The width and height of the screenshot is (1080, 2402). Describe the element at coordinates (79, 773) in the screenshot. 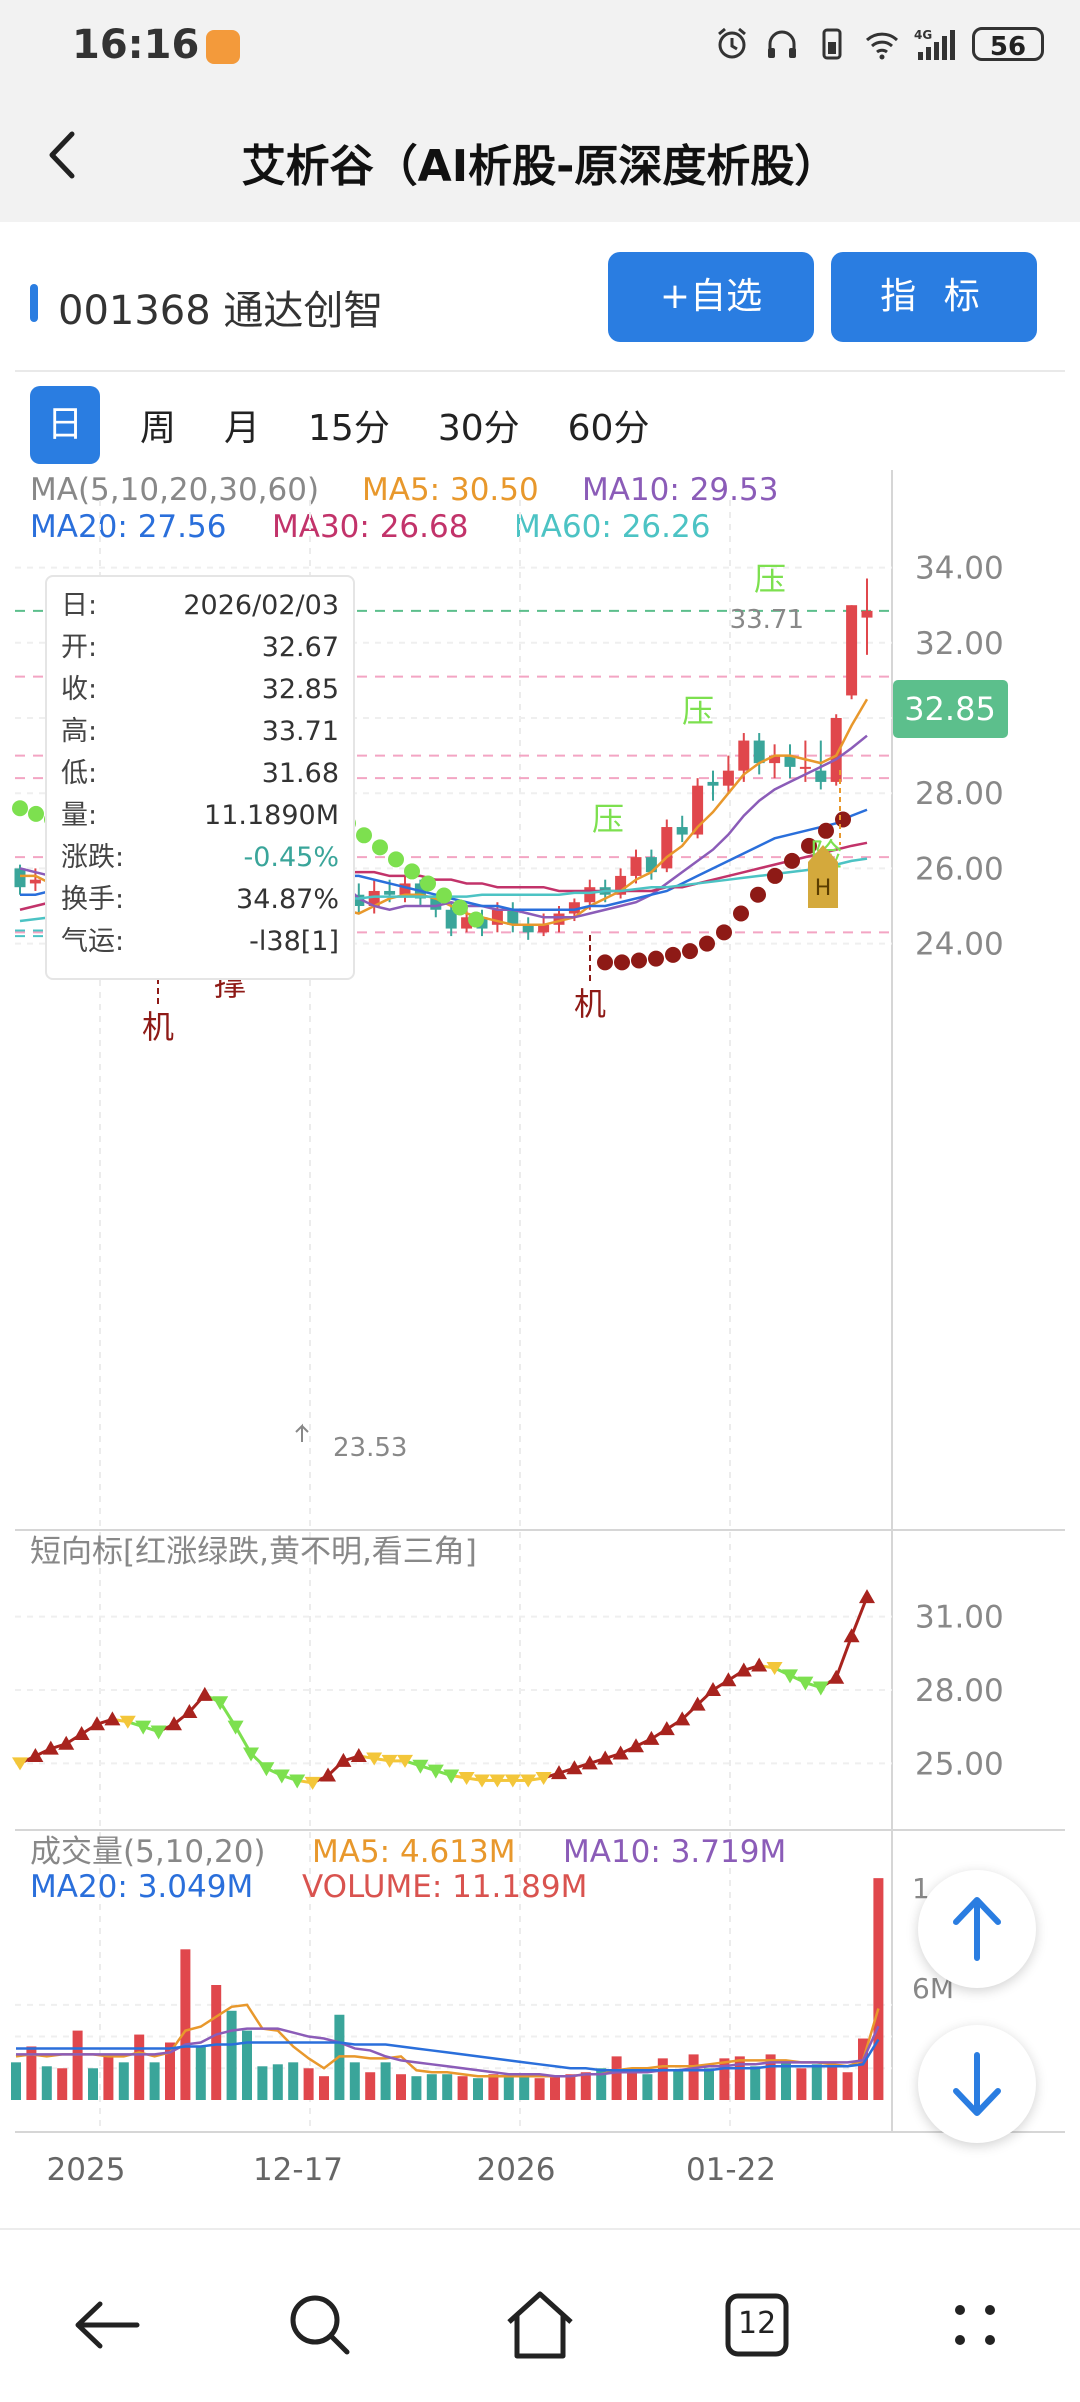

I see `low-label: 低:` at that location.